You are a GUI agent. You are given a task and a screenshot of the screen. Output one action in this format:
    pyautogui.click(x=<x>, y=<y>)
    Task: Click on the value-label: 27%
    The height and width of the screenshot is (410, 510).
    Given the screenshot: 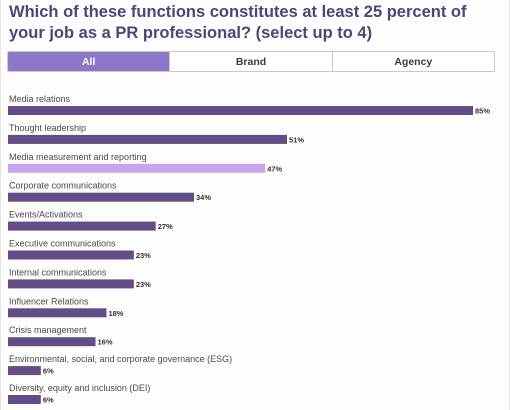 What is the action you would take?
    pyautogui.click(x=165, y=226)
    